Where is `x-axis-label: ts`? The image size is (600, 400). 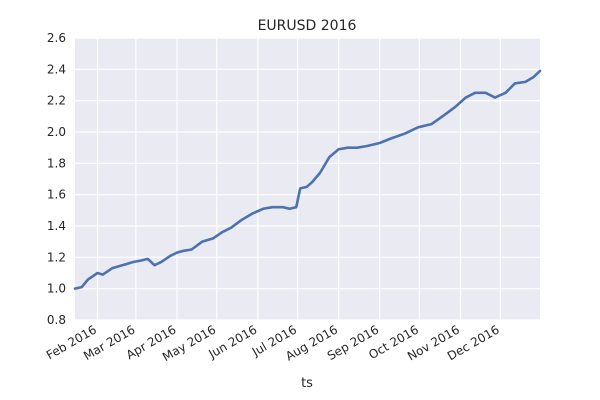 x-axis-label: ts is located at coordinates (307, 383).